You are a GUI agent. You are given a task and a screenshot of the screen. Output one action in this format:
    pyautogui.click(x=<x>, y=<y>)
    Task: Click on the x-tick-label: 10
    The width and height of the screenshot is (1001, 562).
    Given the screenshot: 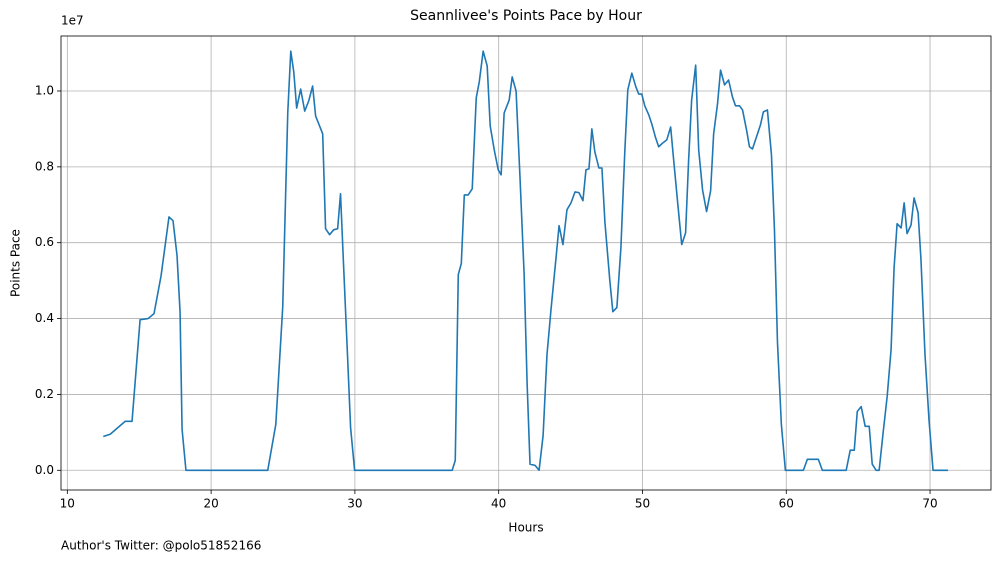 What is the action you would take?
    pyautogui.click(x=67, y=504)
    